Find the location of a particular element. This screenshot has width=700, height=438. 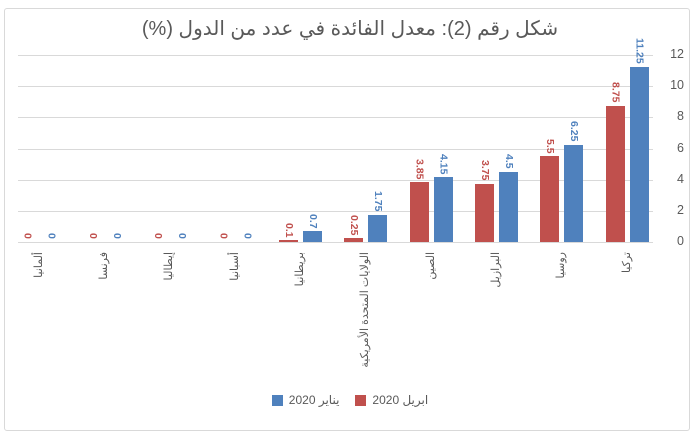

category-label: ألمانيا is located at coordinates (38, 265).